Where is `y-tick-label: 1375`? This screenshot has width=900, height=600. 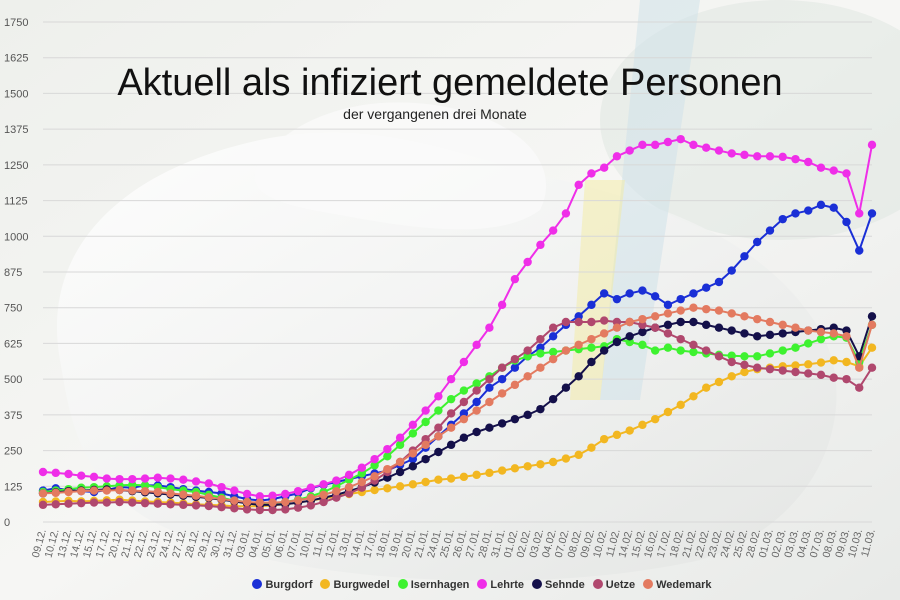
y-tick-label: 1375 is located at coordinates (16, 130).